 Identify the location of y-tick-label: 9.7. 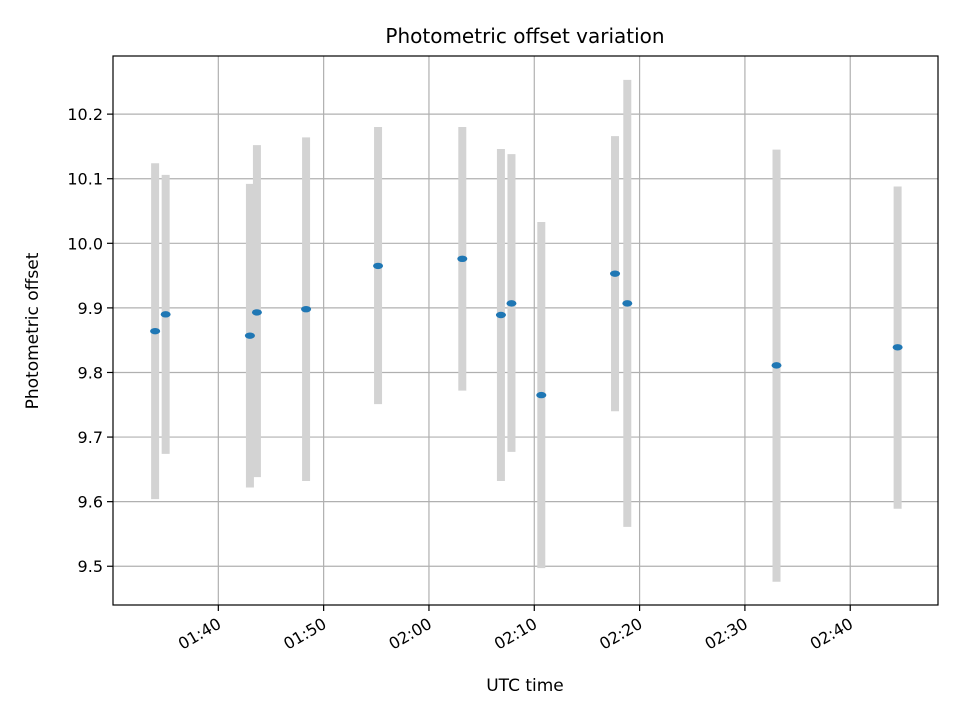
(90, 437).